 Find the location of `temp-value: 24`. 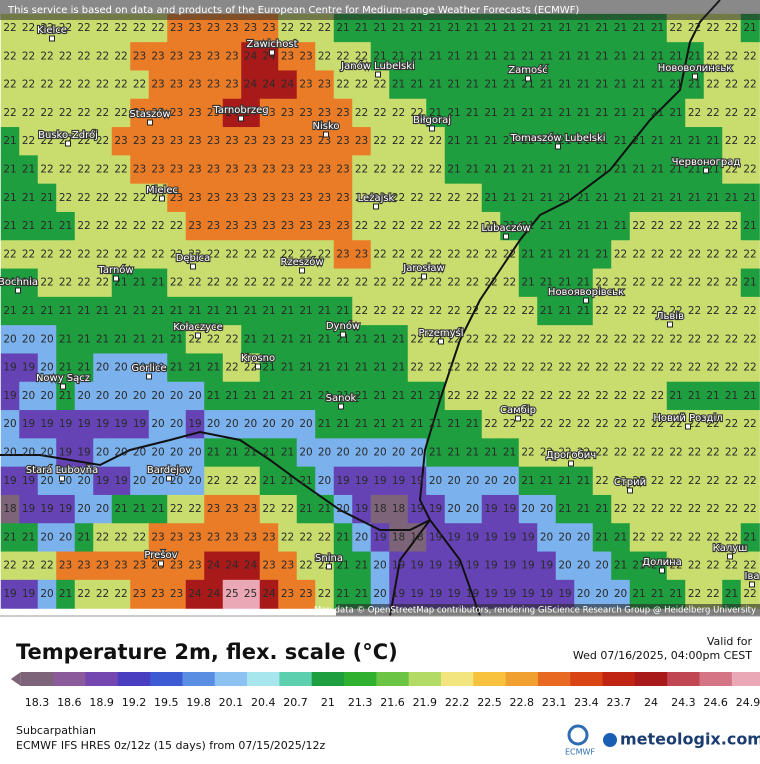

temp-value: 24 is located at coordinates (232, 566).